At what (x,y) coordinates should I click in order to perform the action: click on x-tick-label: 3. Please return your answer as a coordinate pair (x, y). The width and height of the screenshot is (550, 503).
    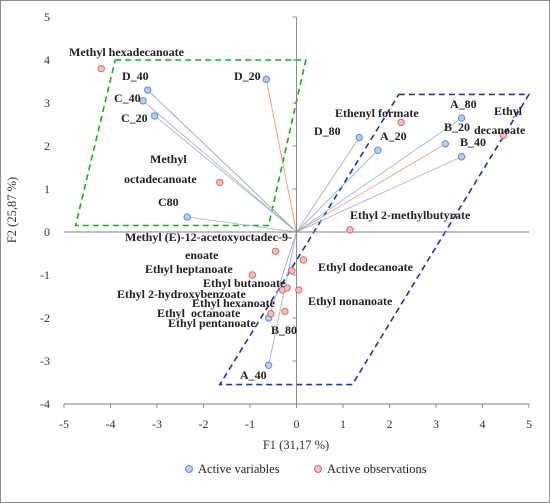
    Looking at the image, I should click on (436, 424).